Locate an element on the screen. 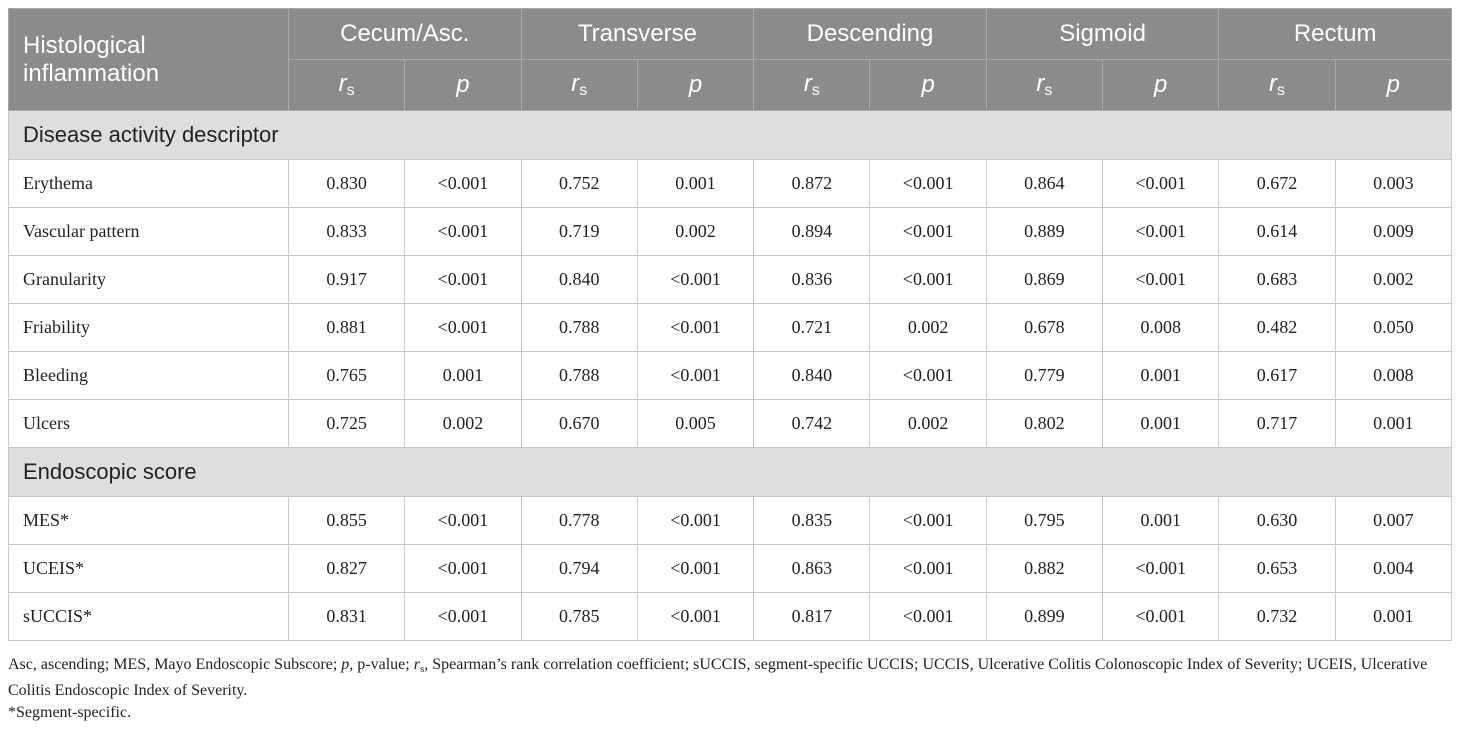 The image size is (1460, 731). row-label-header: Histological inflammation is located at coordinates (148, 59).